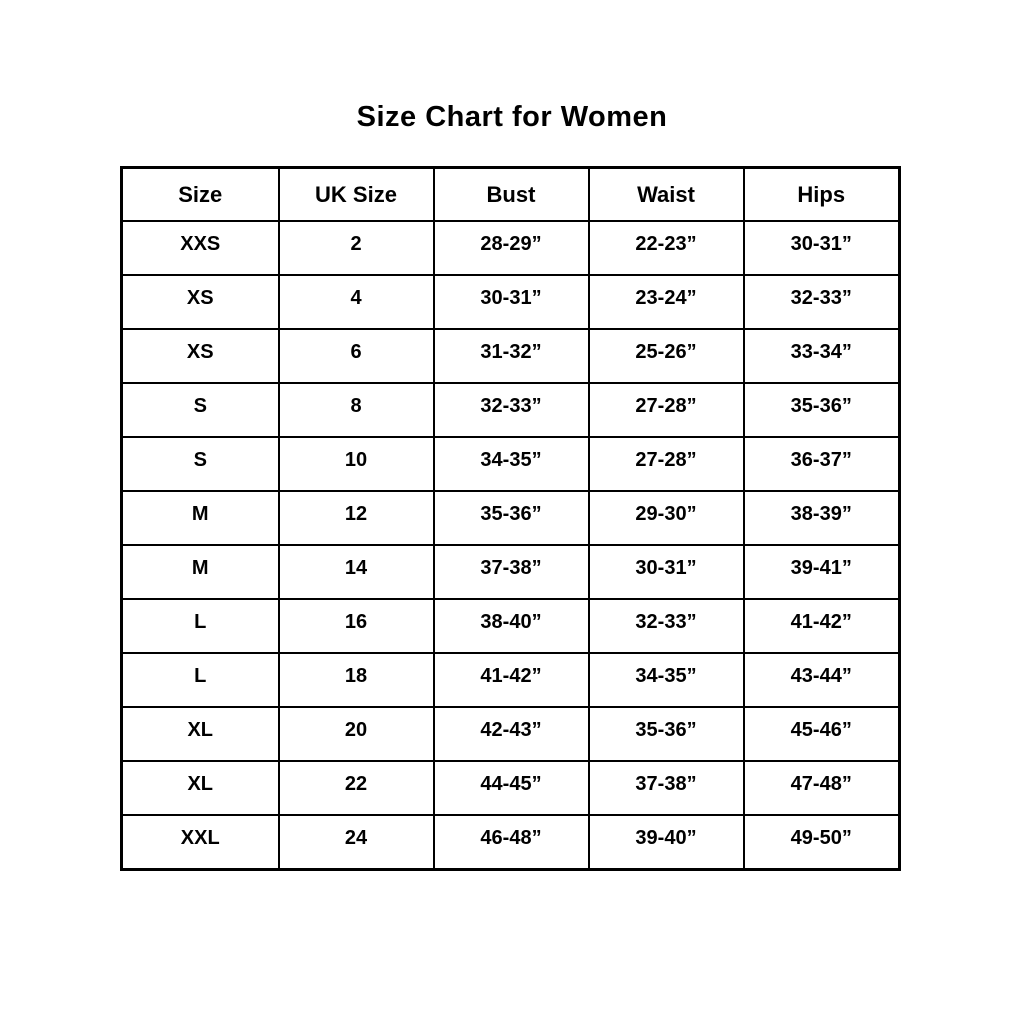  Describe the element at coordinates (821, 842) in the screenshot. I see `table-cell: 49-50”` at that location.